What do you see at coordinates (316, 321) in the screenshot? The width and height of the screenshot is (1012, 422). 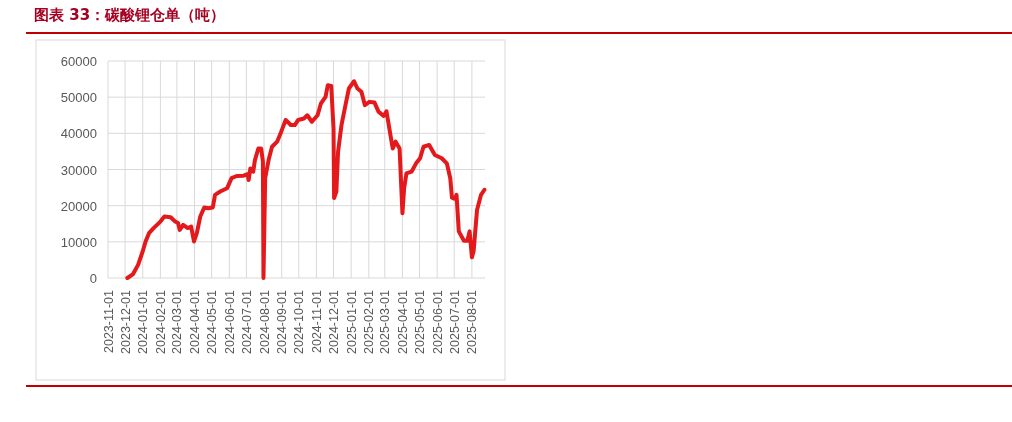 I see `x-tick-label: 2024-11-01` at bounding box center [316, 321].